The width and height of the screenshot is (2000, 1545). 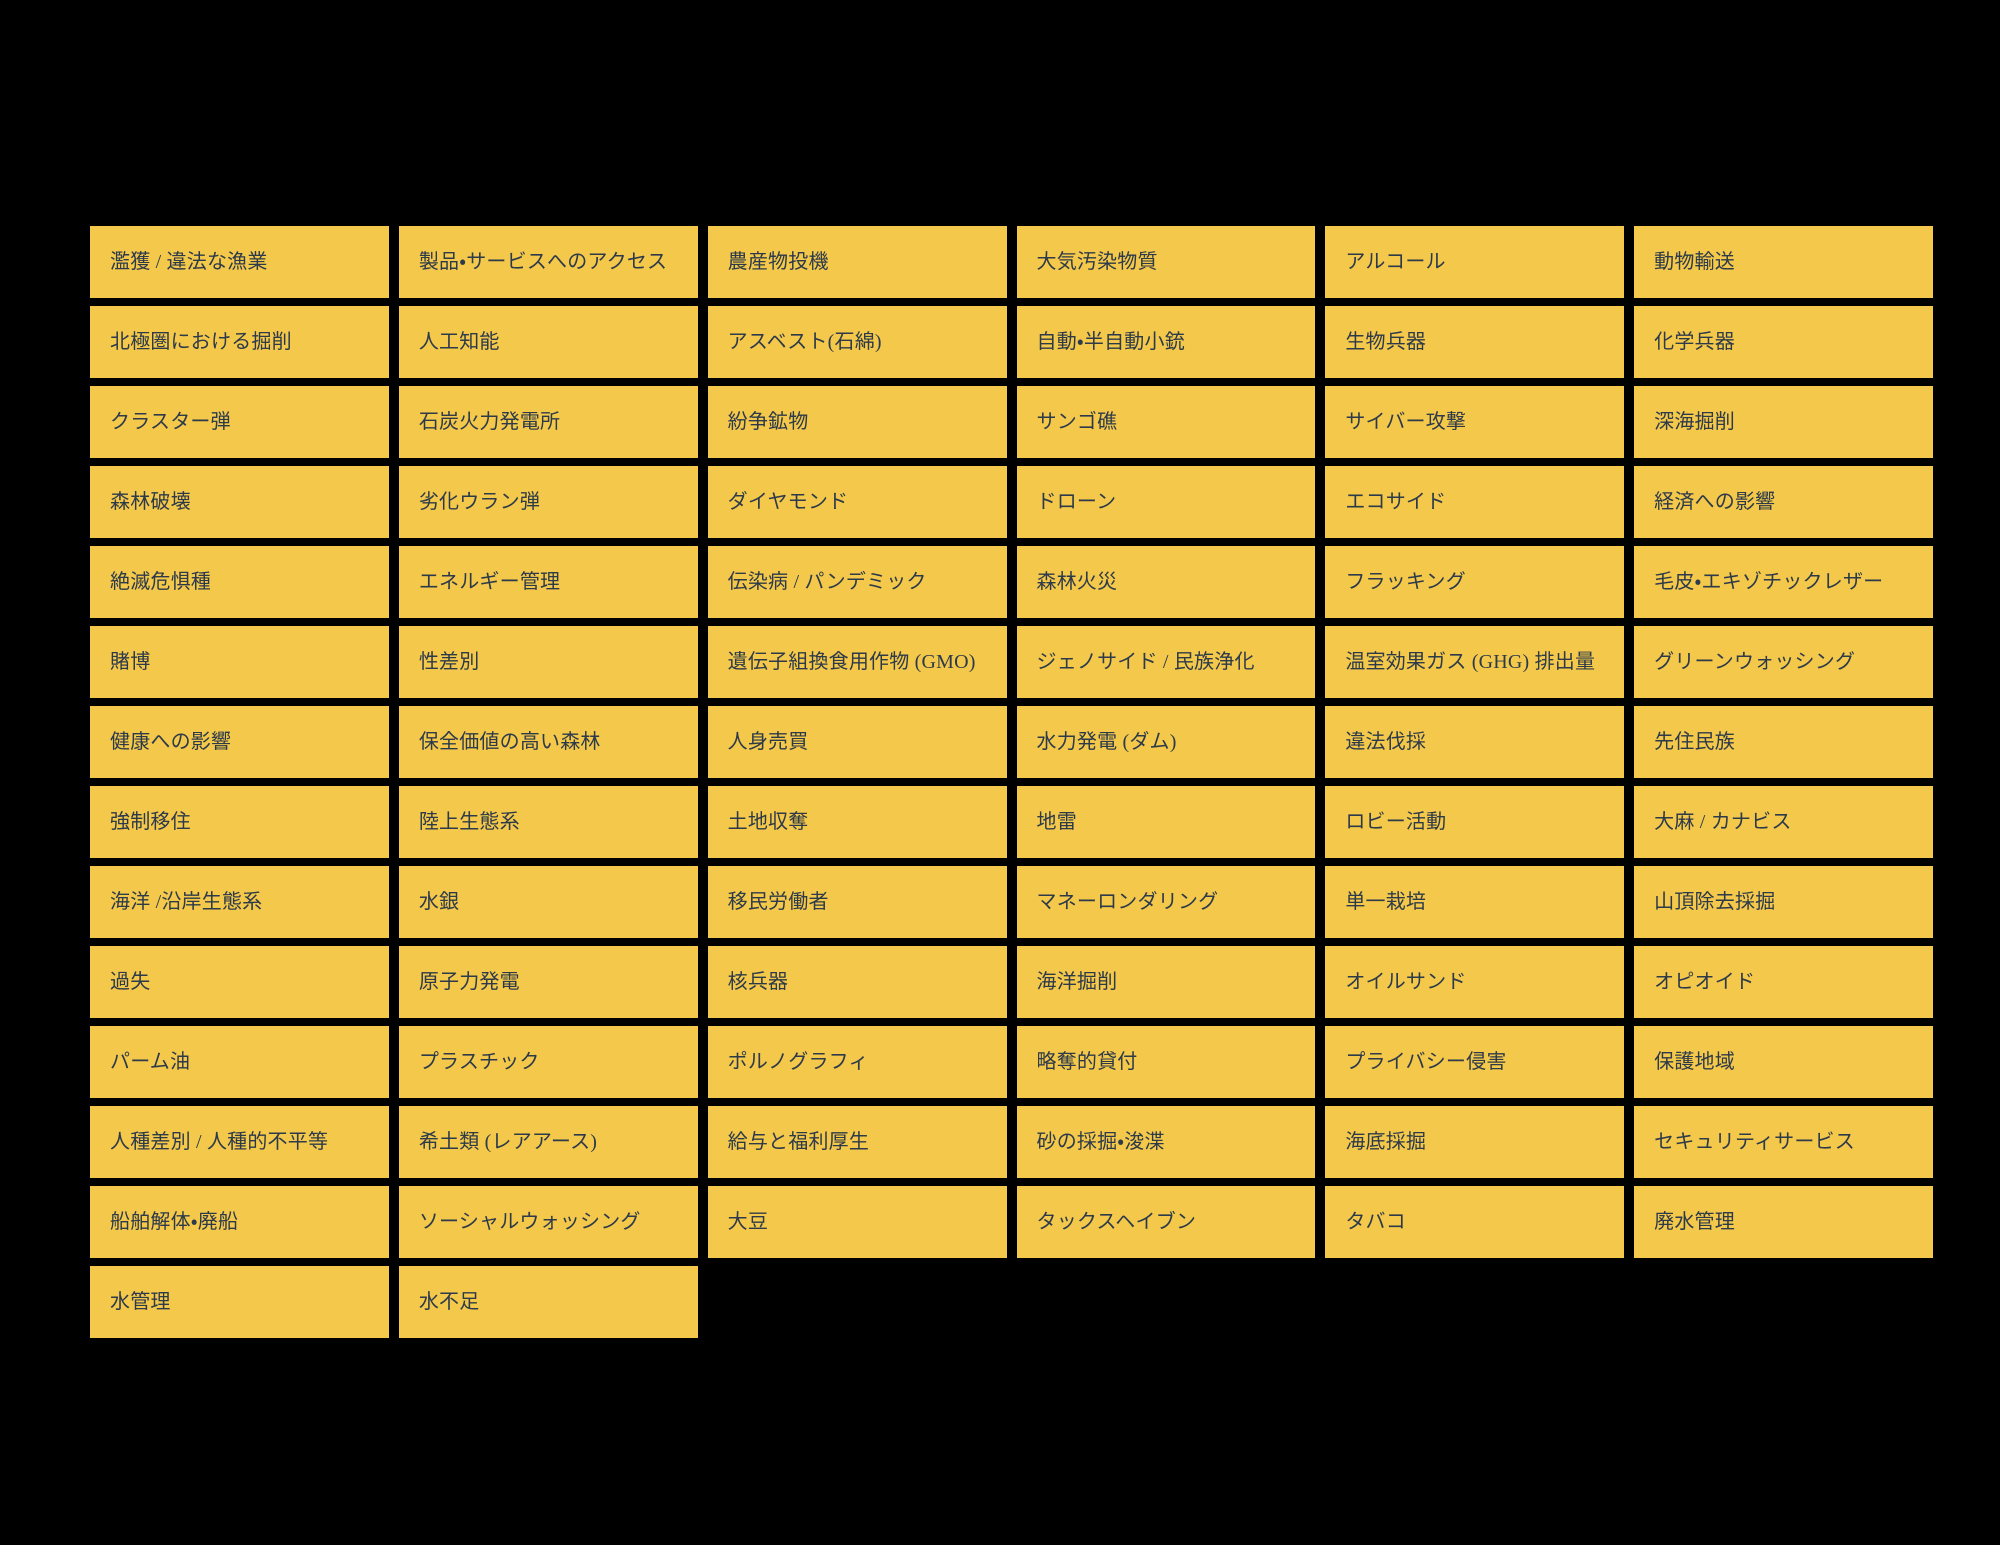 What do you see at coordinates (1166, 262) in the screenshot?
I see `topic-tile: 大気汚染物質` at bounding box center [1166, 262].